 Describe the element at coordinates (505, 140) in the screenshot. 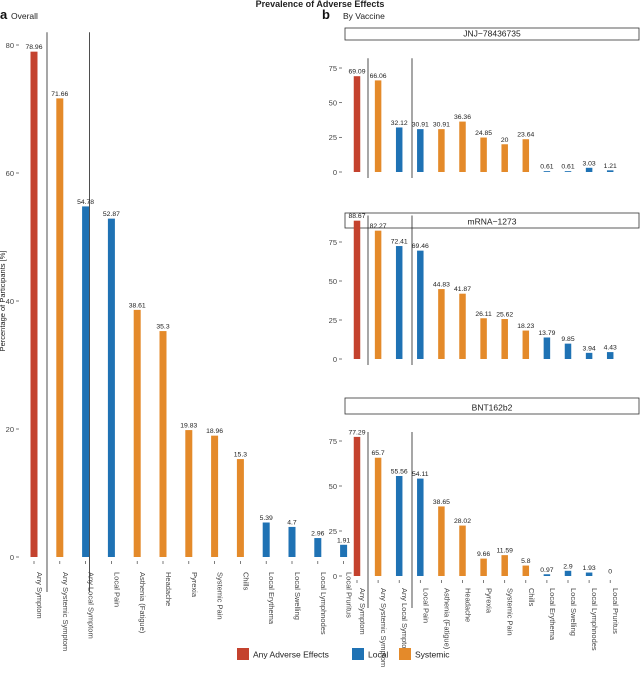

I see `data-label: 20` at that location.